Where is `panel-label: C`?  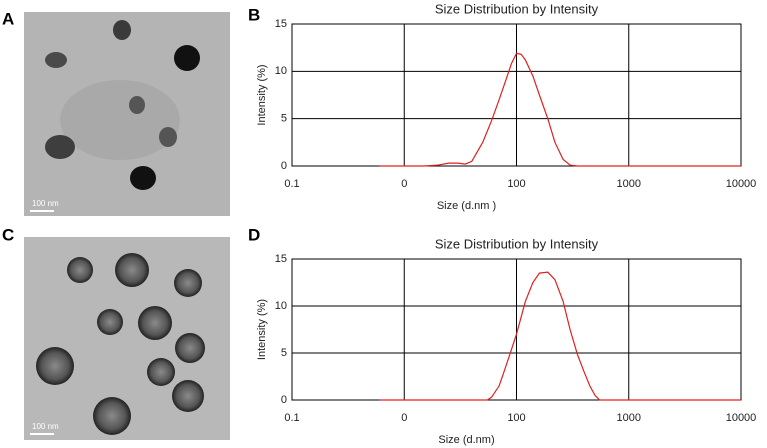 panel-label: C is located at coordinates (8, 234).